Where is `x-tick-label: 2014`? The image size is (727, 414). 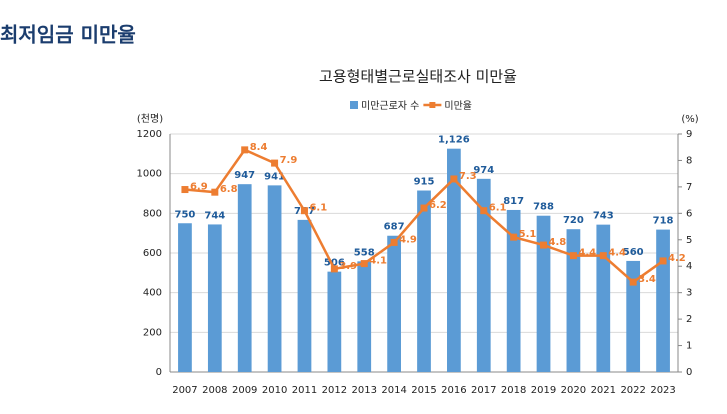
x-tick-label: 2014 is located at coordinates (393, 390).